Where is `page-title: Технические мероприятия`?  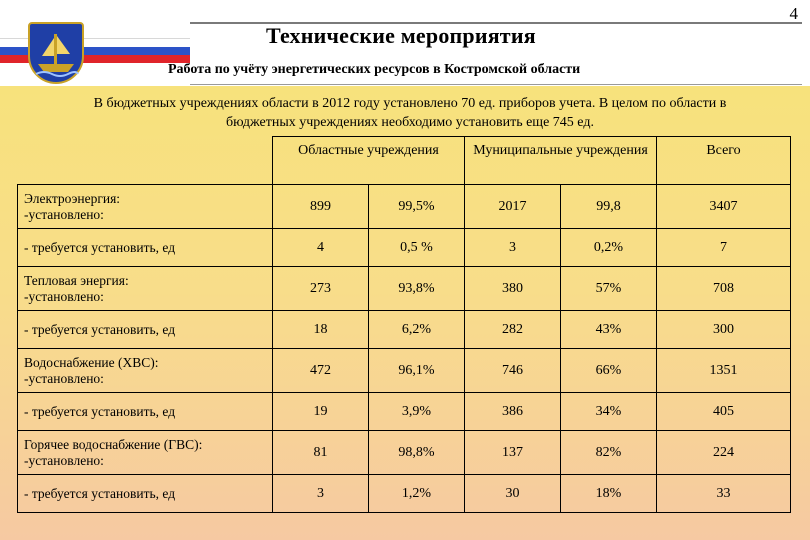 page-title: Технические мероприятия is located at coordinates (401, 35).